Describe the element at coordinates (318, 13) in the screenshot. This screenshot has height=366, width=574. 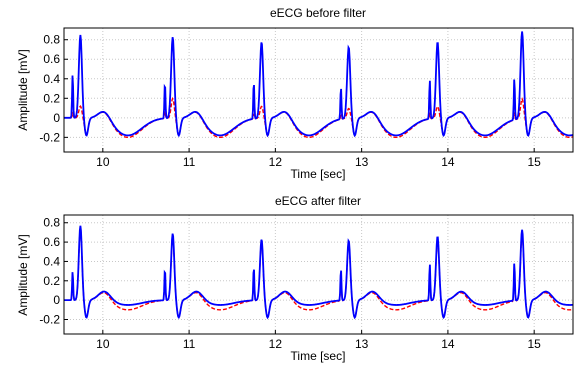
I see `chart-title: eECG before filter` at that location.